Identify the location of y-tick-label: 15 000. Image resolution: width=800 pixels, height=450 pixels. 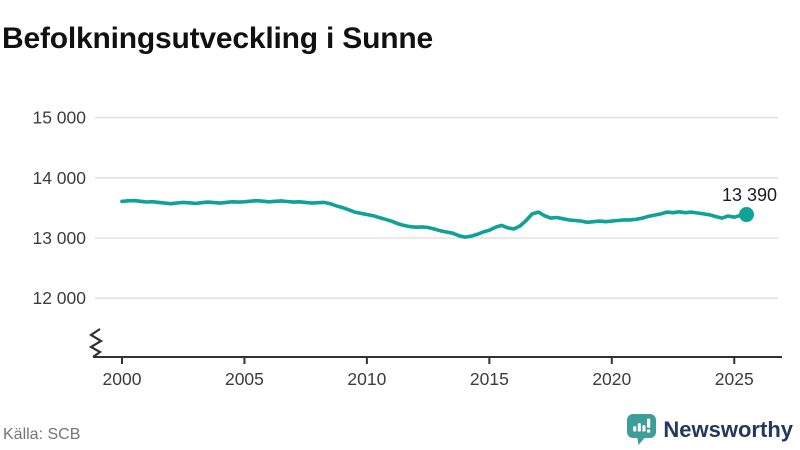
(59, 118).